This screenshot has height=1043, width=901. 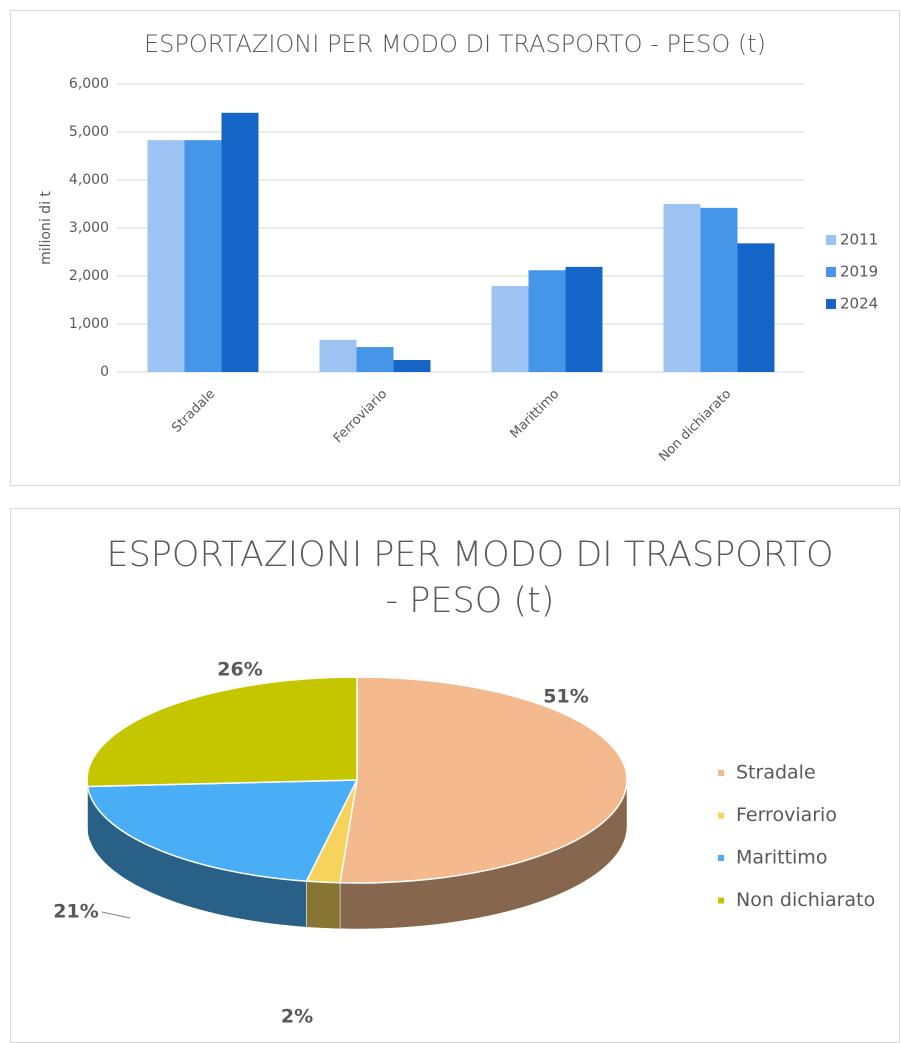 I want to click on data-label: 2%, so click(x=297, y=1017).